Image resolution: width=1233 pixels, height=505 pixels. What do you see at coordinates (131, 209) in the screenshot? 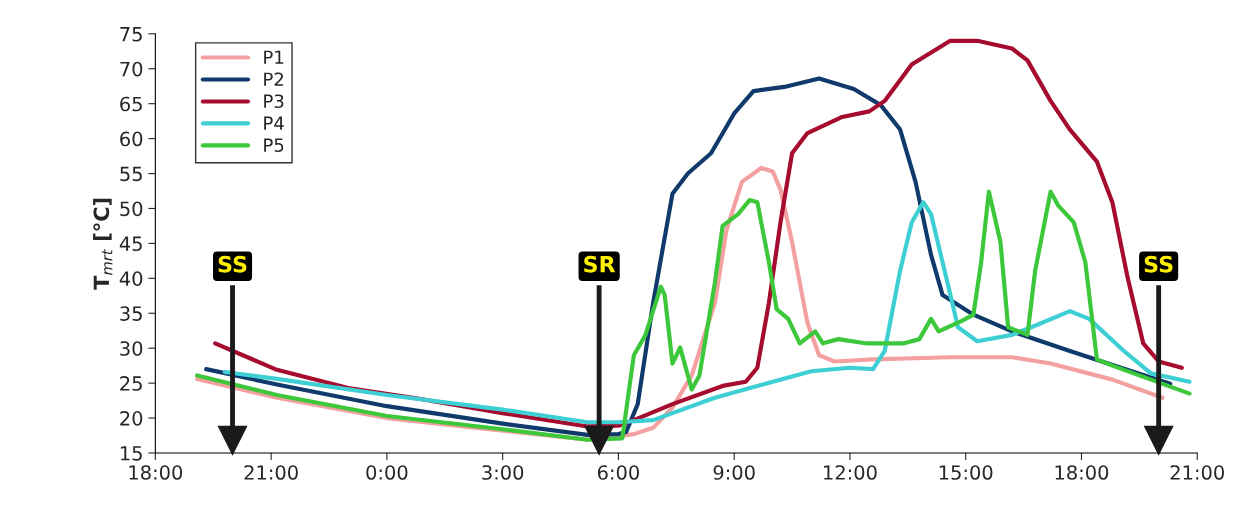
I see `y-tick-label: 50` at bounding box center [131, 209].